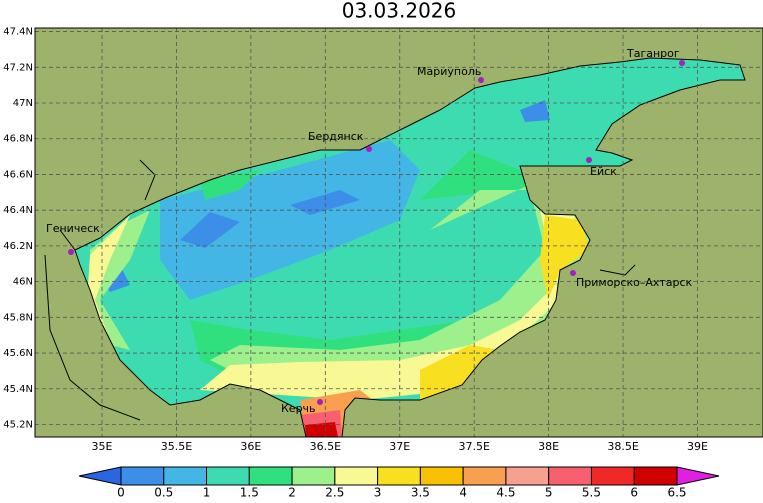  Describe the element at coordinates (18, 353) in the screenshot. I see `lat-tick-label: 45.6N` at that location.